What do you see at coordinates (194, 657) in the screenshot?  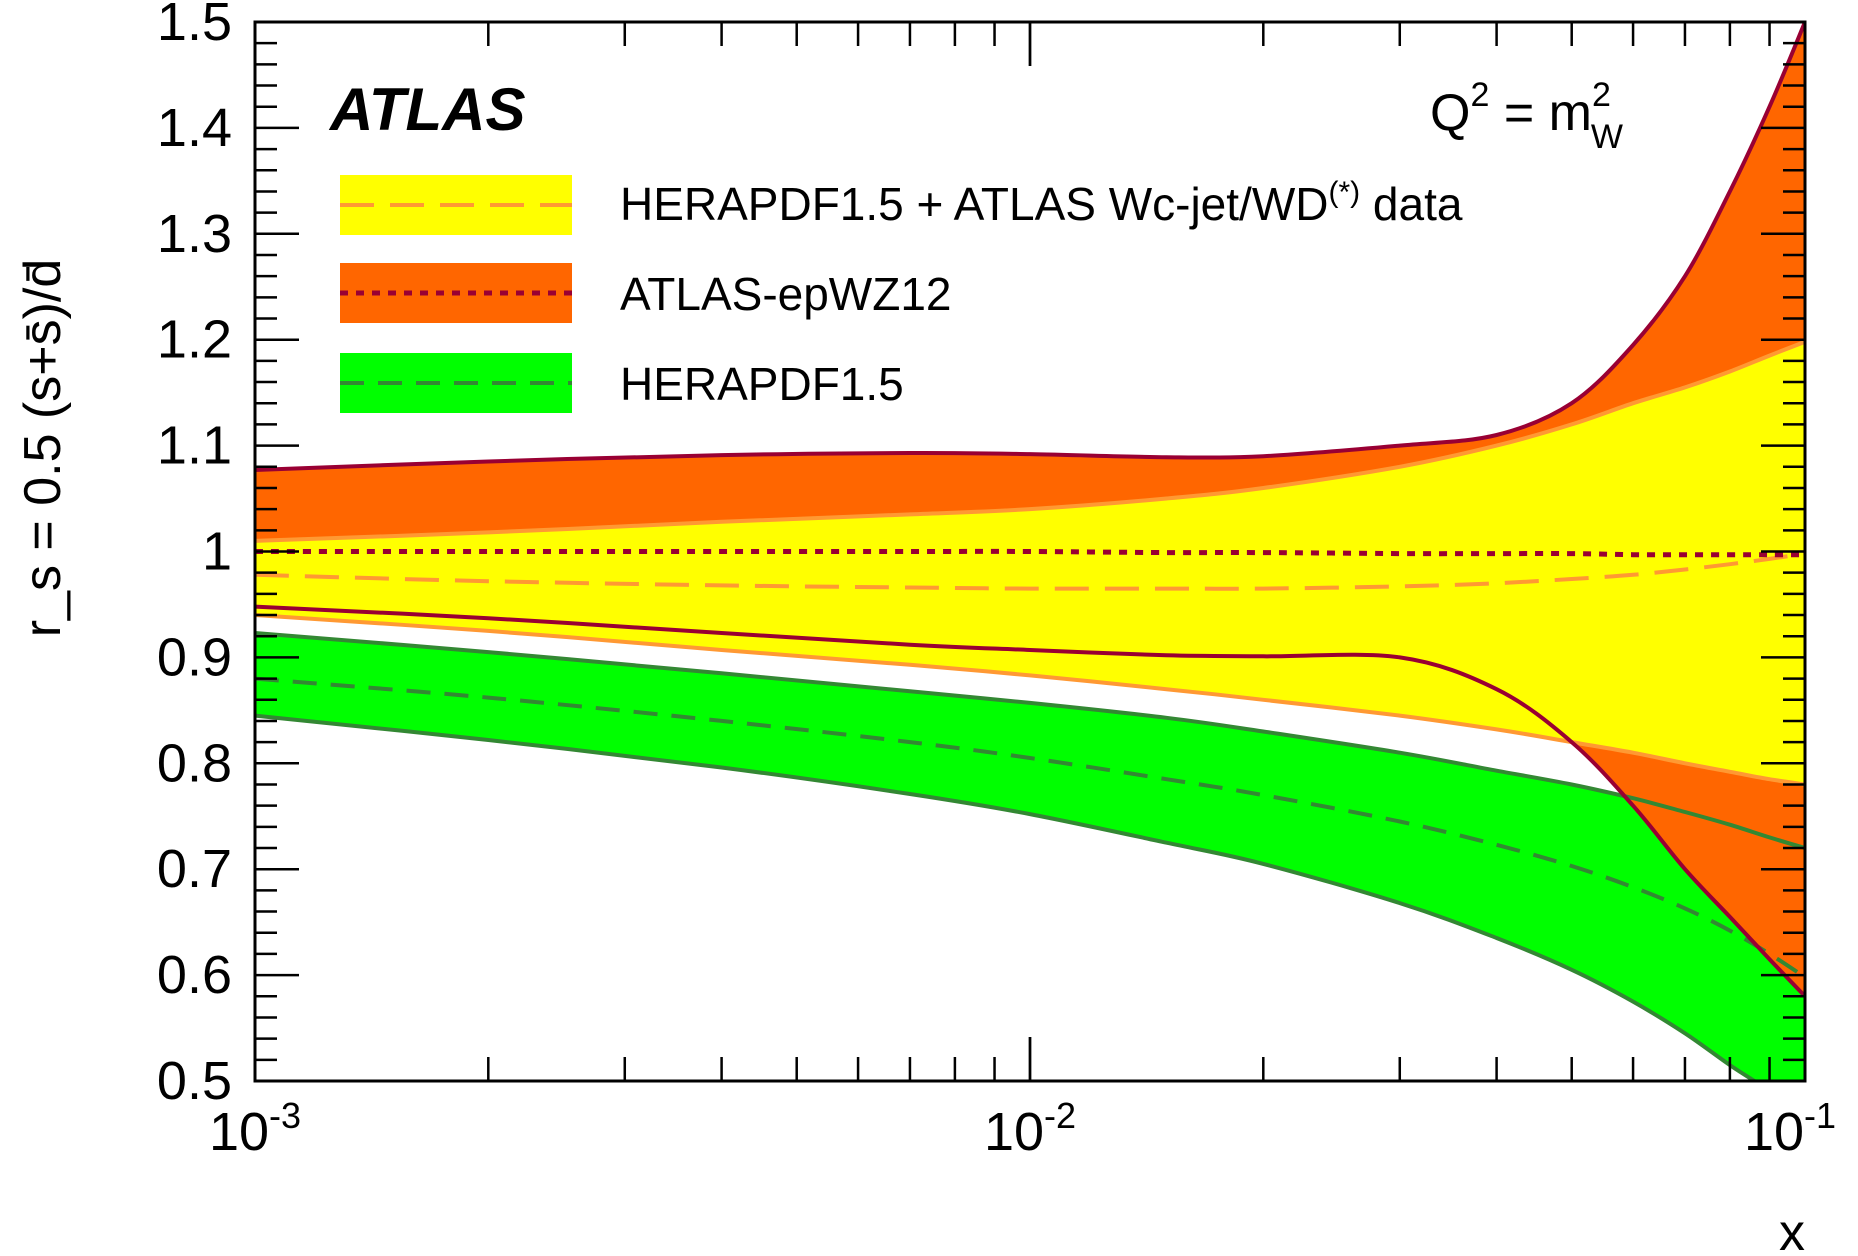 I see `y-tick-label-4: 0.9` at bounding box center [194, 657].